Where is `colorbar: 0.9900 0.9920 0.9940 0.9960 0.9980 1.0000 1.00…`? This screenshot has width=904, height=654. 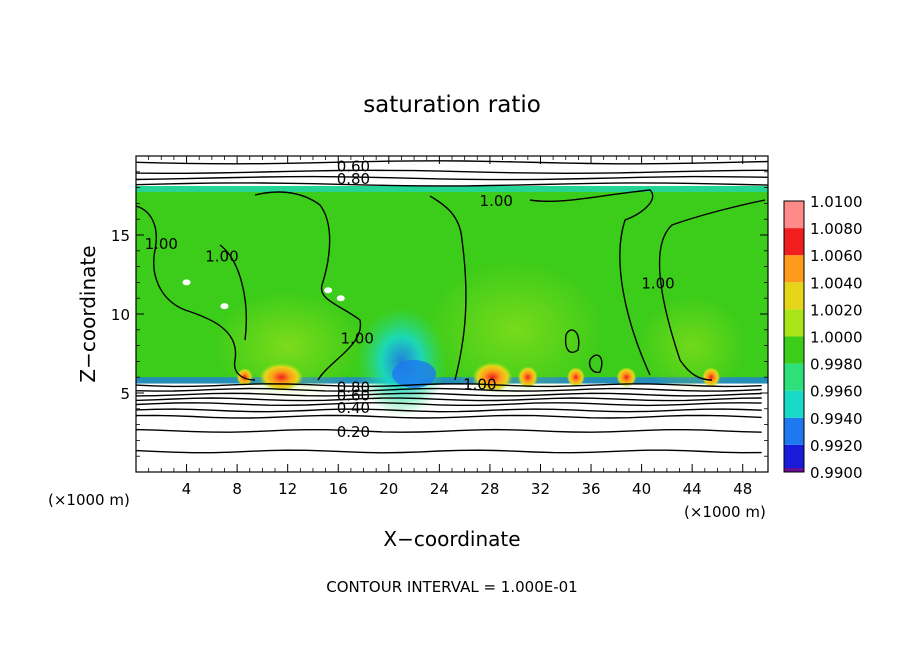
colorbar: 0.9900 0.9920 0.9940 0.9960 0.9980 1.0000 1.00… is located at coordinates (823, 337).